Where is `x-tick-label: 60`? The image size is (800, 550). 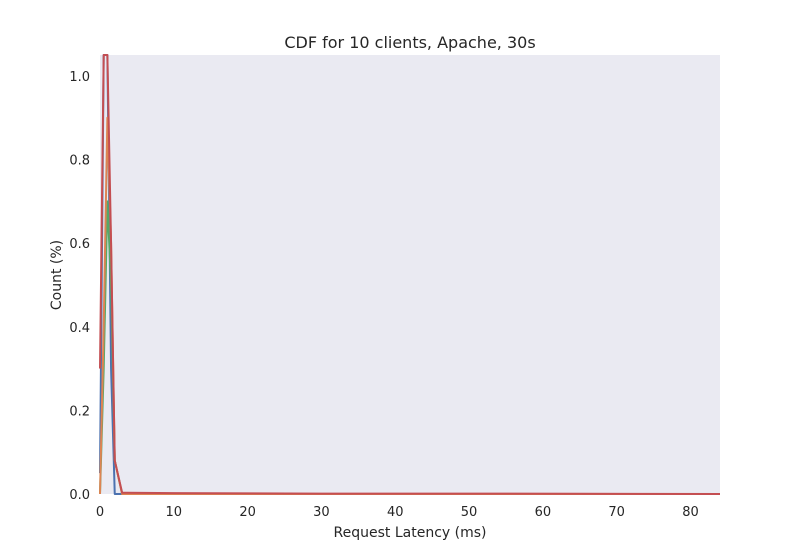 x-tick-label: 60 is located at coordinates (543, 512).